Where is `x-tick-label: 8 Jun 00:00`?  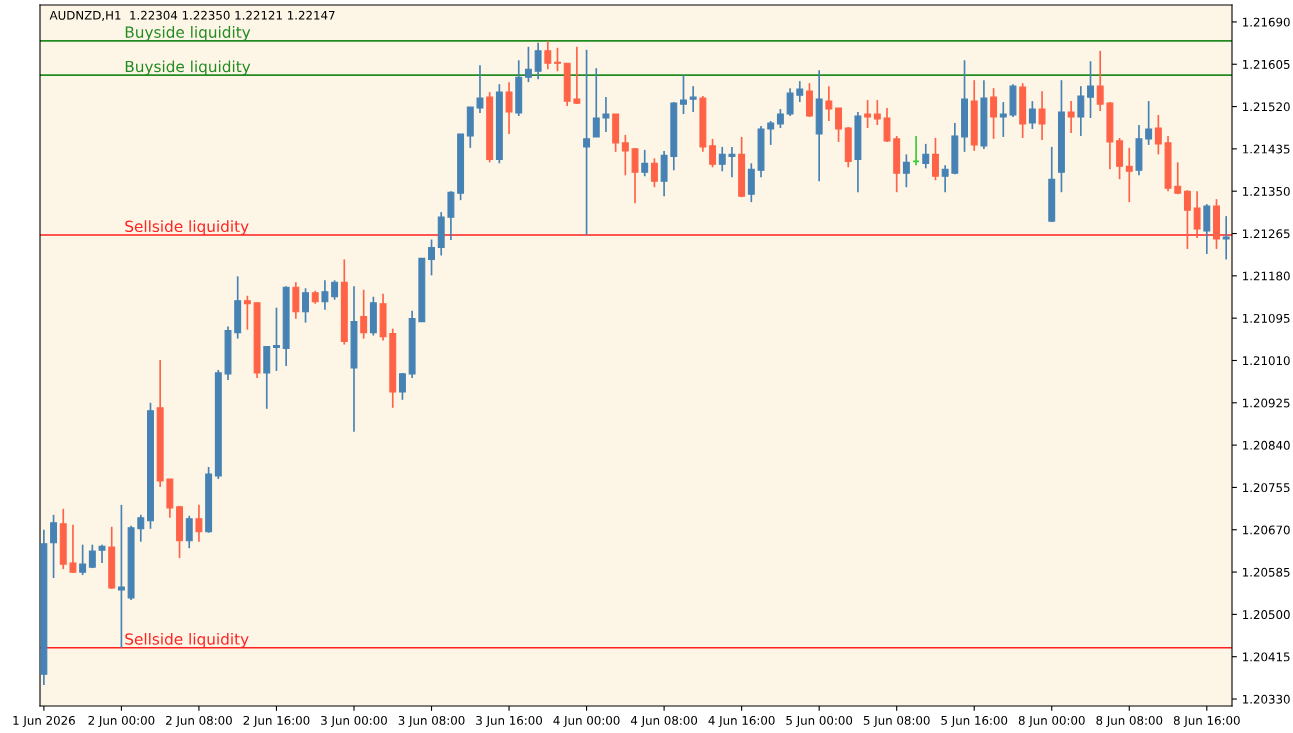
x-tick-label: 8 Jun 00:00 is located at coordinates (1051, 721).